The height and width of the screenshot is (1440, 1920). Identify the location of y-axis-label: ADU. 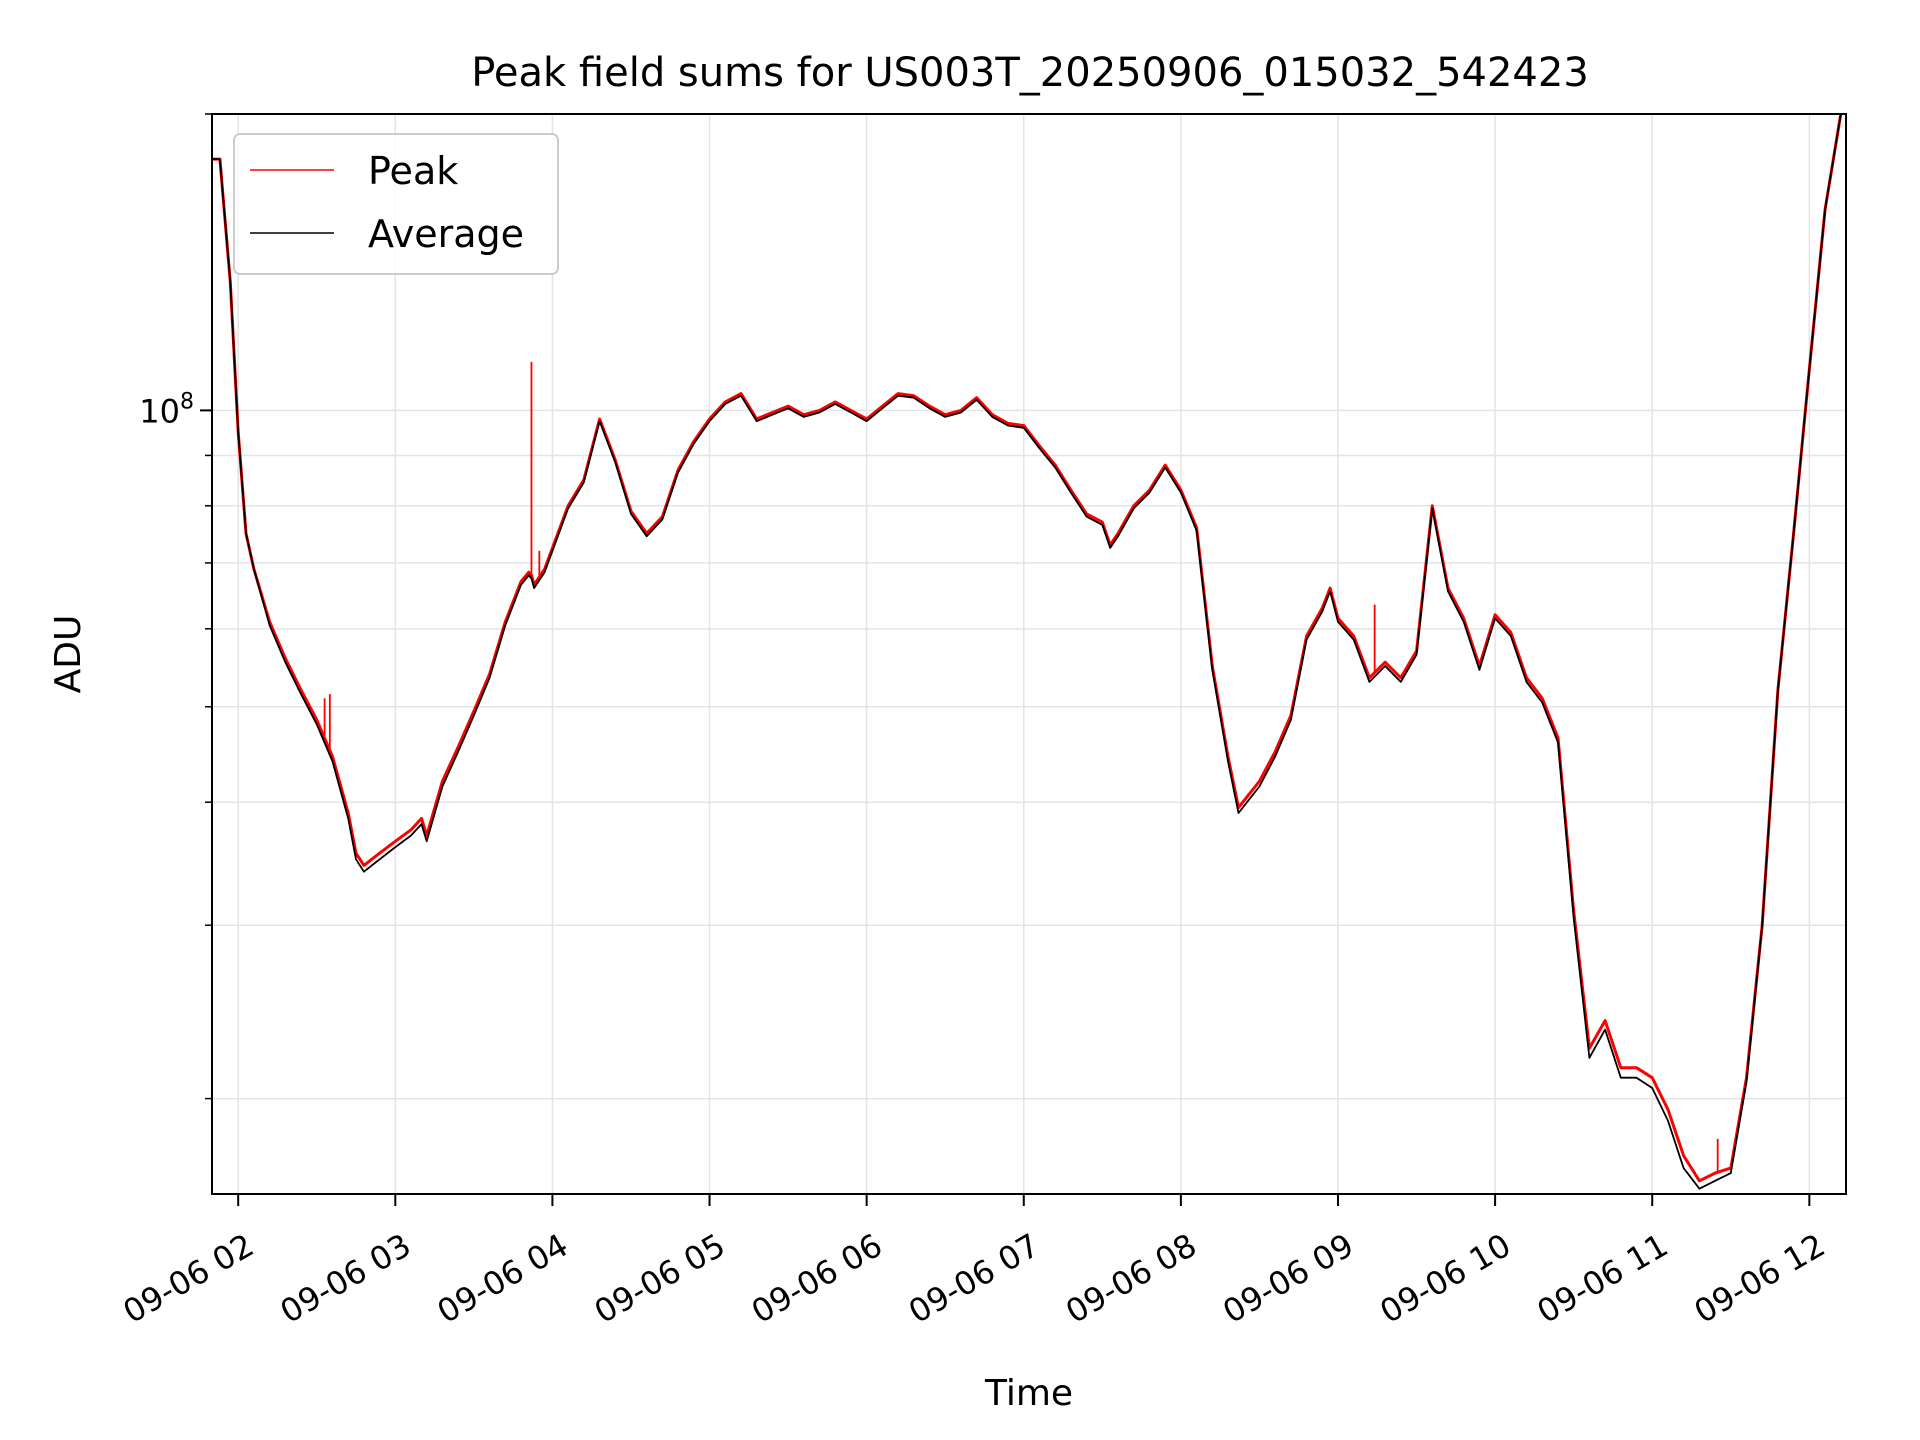
(68, 654).